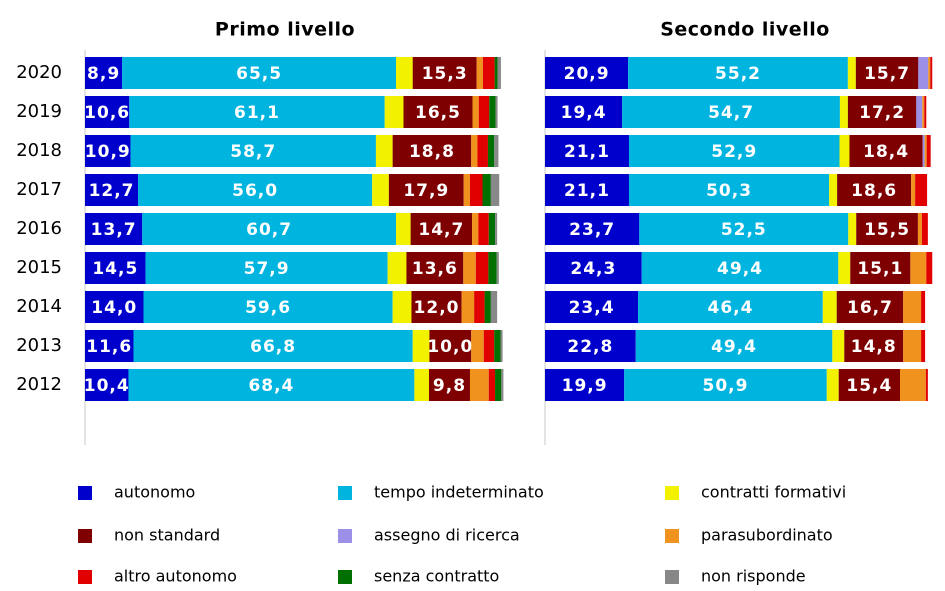 The width and height of the screenshot is (945, 591). I want to click on data-label: 66,8, so click(273, 347).